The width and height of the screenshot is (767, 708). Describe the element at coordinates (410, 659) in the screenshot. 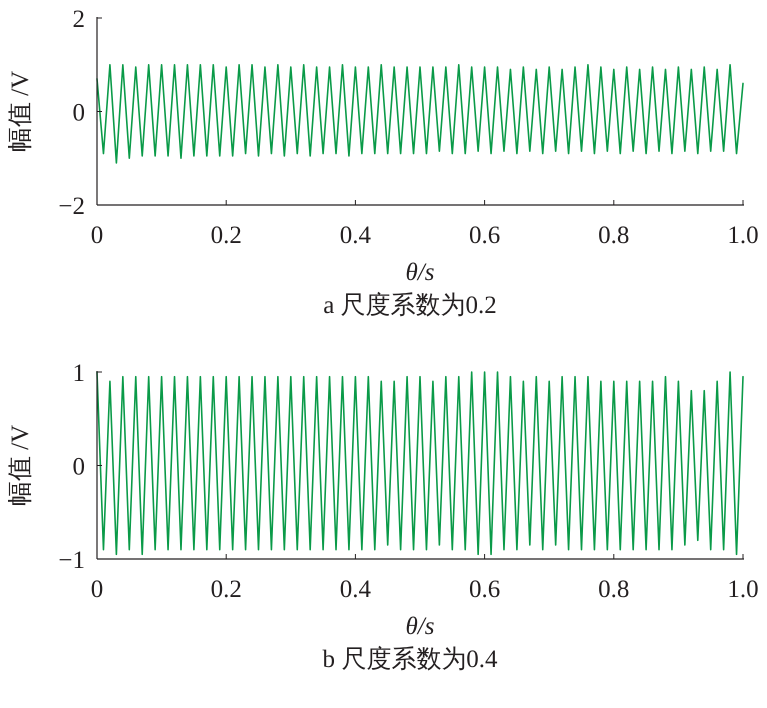

I see `text: b 尺度系数为0.4` at that location.